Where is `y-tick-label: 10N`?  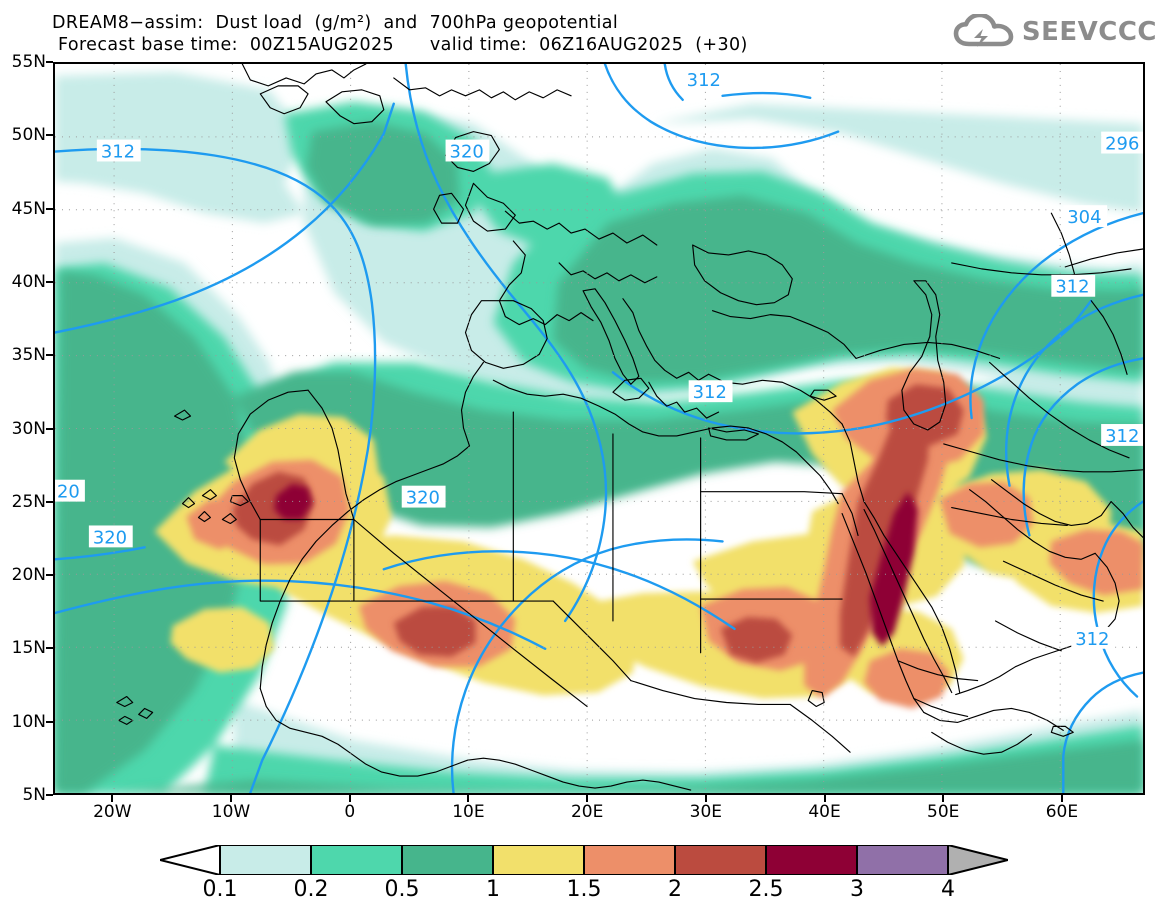
y-tick-label: 10N is located at coordinates (28, 721).